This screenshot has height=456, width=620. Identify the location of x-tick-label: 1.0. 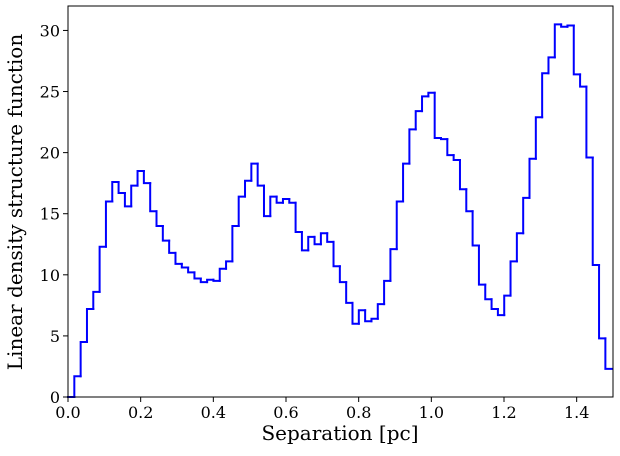
(431, 412).